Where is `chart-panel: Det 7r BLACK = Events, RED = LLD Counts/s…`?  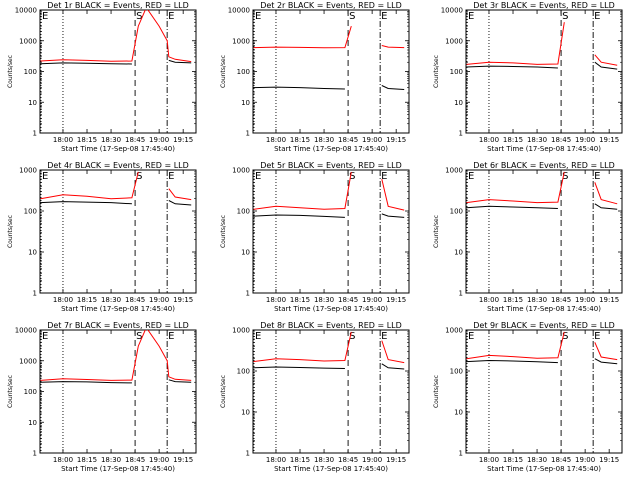 chart-panel: Det 7r BLACK = Events, RED = LLD Counts/s… is located at coordinates (102, 397).